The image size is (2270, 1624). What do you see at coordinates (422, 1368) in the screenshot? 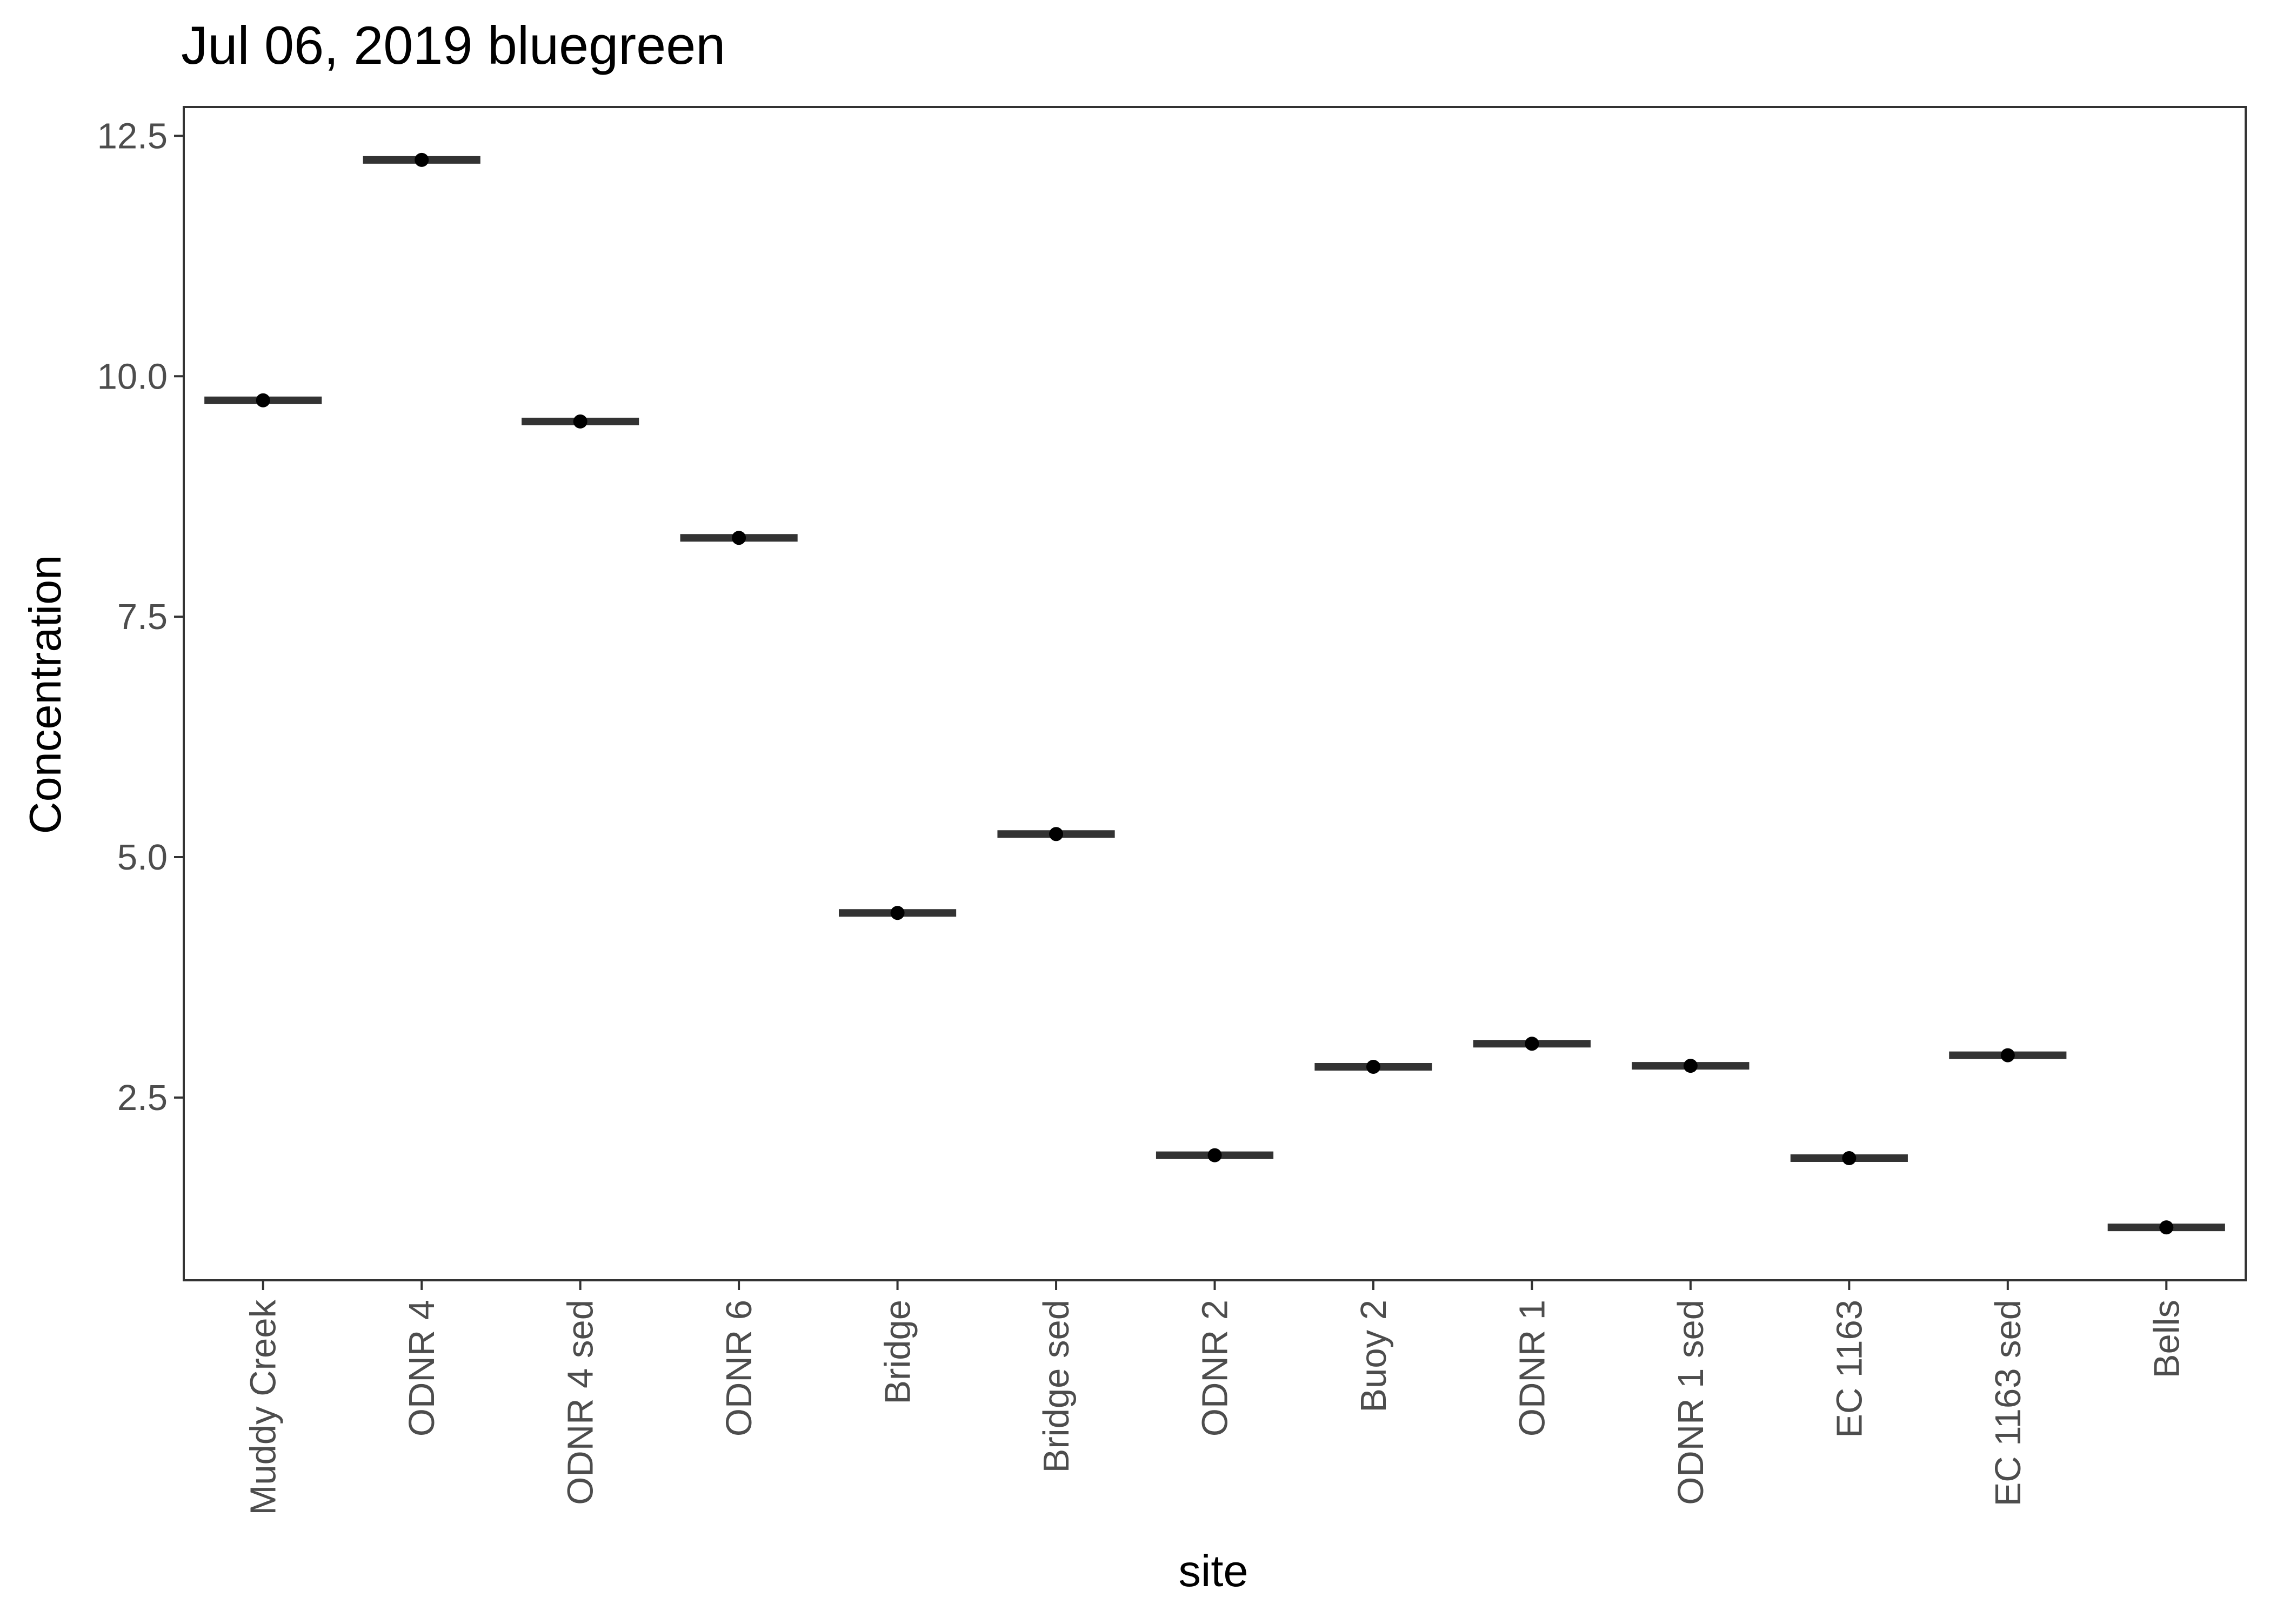
I see `x-tick-label: ODNR 4` at bounding box center [422, 1368].